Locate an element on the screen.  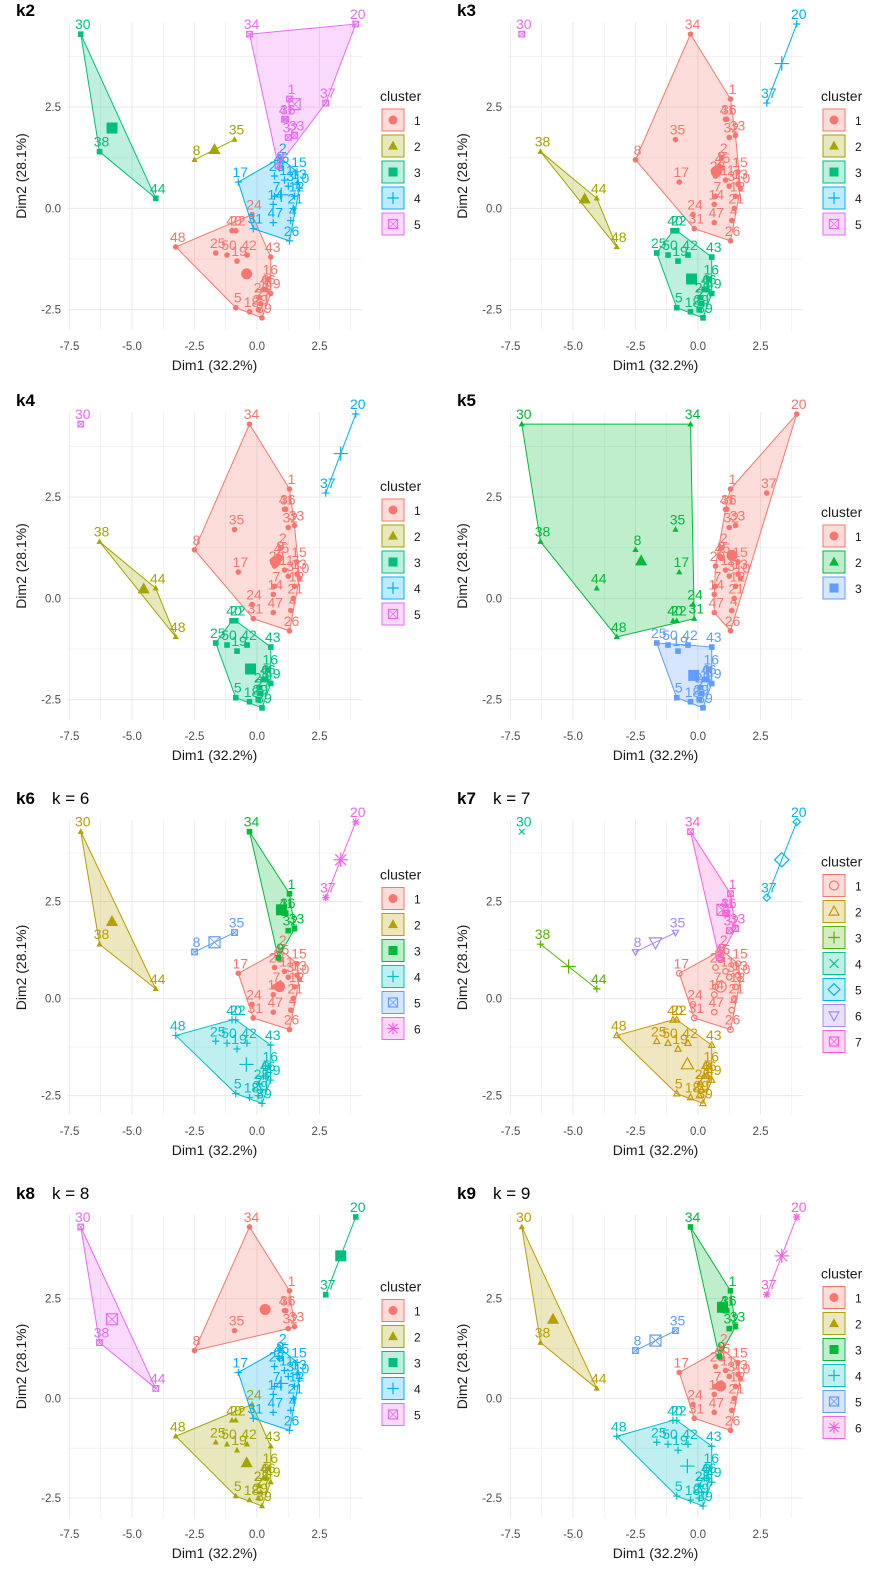
point-label: 37 is located at coordinates (328, 483).